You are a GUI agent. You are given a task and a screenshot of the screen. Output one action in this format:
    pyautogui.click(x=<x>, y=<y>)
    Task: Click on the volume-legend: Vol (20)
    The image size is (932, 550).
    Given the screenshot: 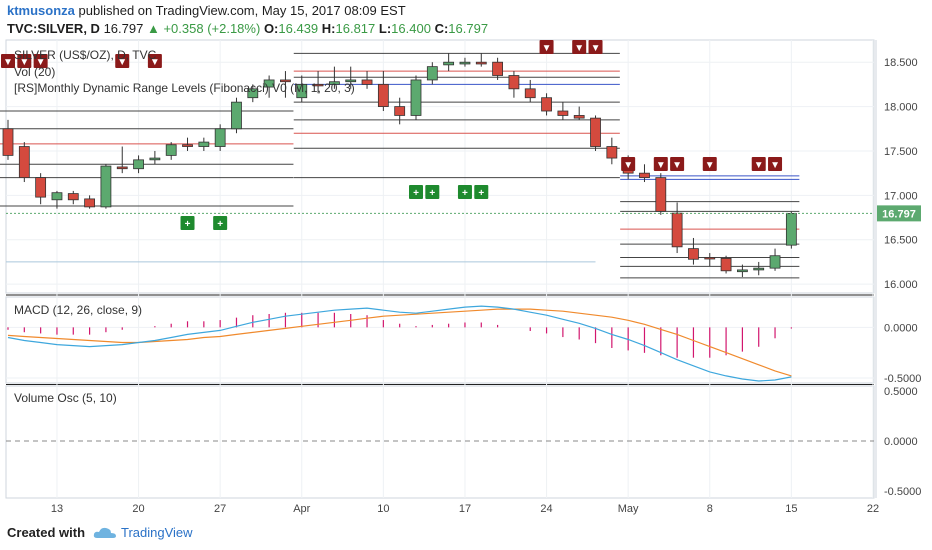 What is the action you would take?
    pyautogui.click(x=35, y=72)
    